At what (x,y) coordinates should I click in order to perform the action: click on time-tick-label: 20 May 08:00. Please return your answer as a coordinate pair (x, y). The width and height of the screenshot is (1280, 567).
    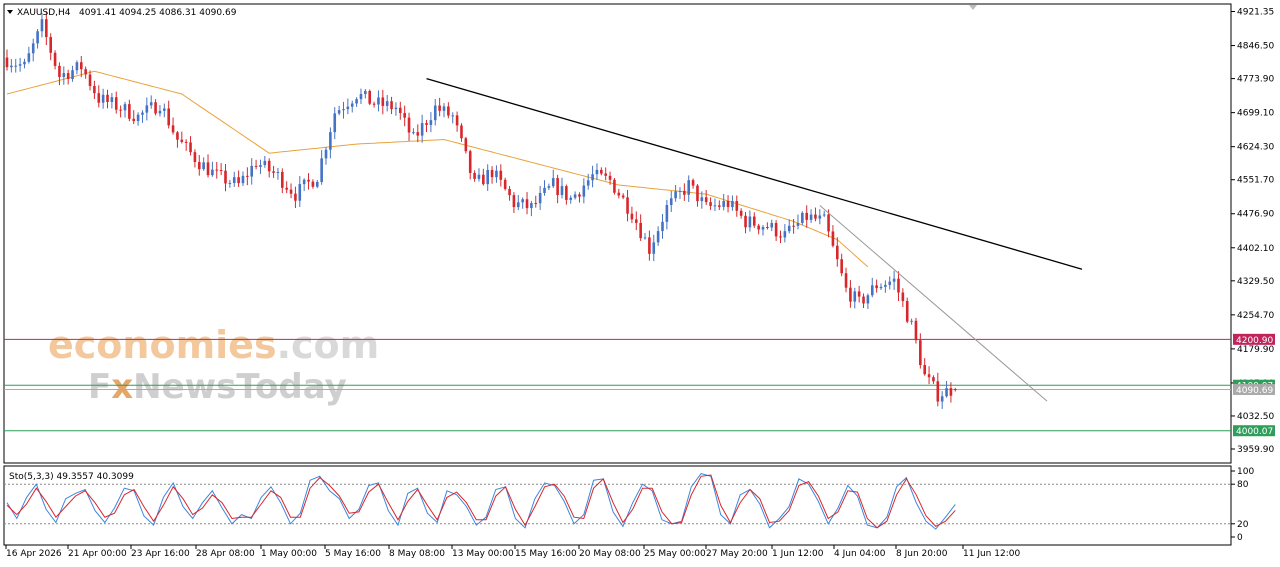
    Looking at the image, I should click on (610, 554).